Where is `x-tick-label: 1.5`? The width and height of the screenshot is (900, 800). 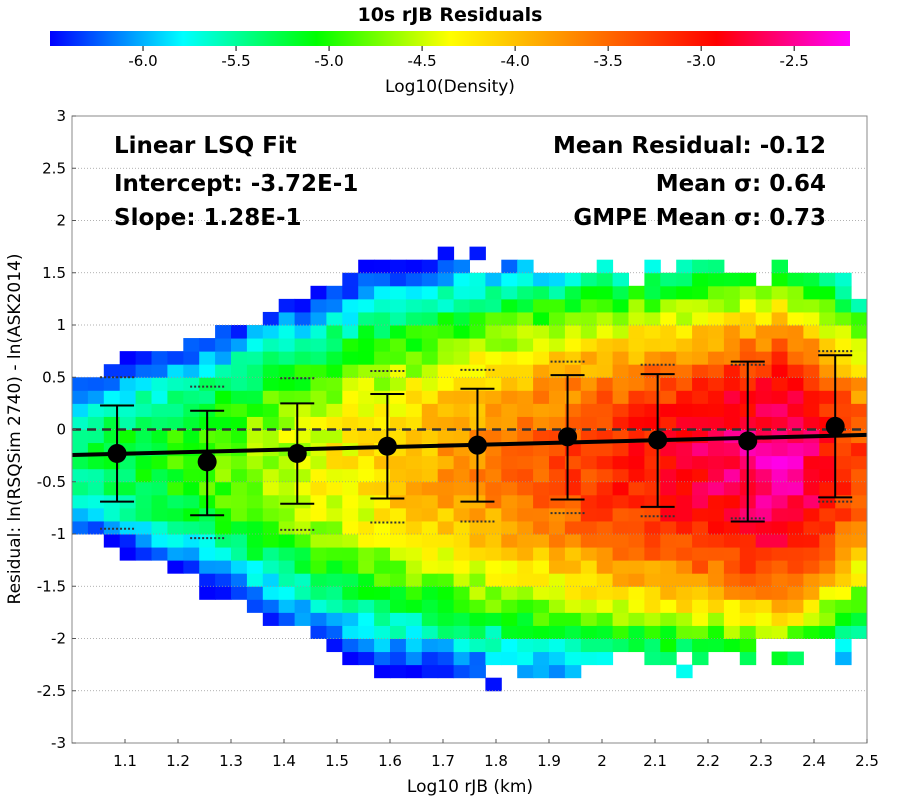 x-tick-label: 1.5 is located at coordinates (337, 761).